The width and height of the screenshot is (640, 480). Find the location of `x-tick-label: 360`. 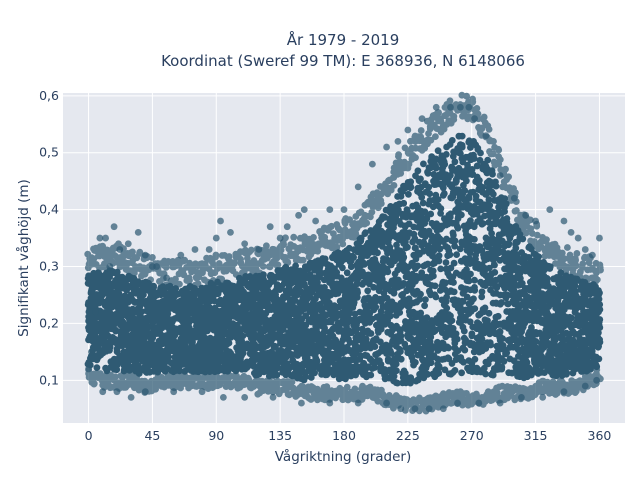

x-tick-label: 360 is located at coordinates (600, 435).